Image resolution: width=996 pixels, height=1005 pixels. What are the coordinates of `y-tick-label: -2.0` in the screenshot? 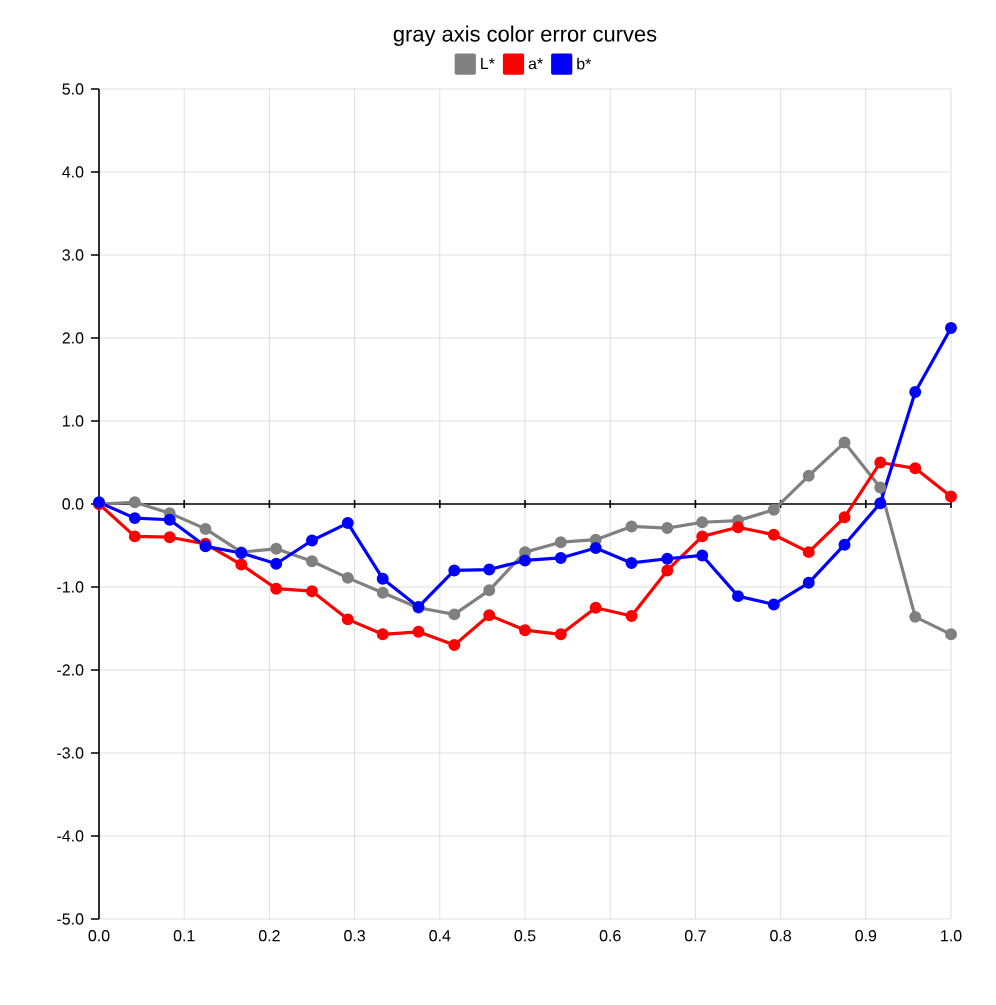 It's located at (70, 670).